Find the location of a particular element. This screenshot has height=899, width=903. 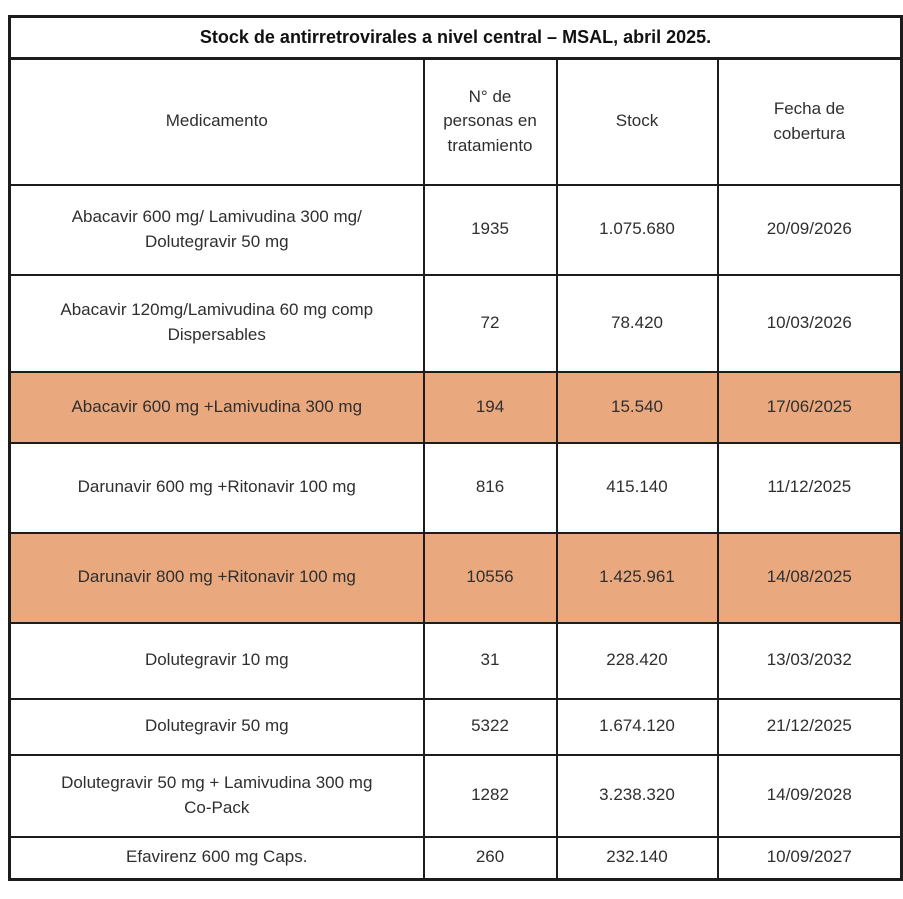

cell-medicamento: Darunavir 800 mg +Ritonavir 100 mg is located at coordinates (216, 577).